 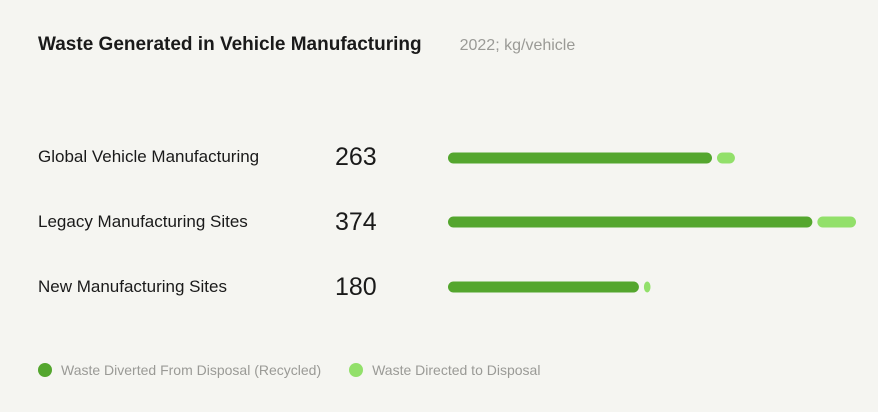 I want to click on bar-legacy-recycled, so click(x=630, y=222).